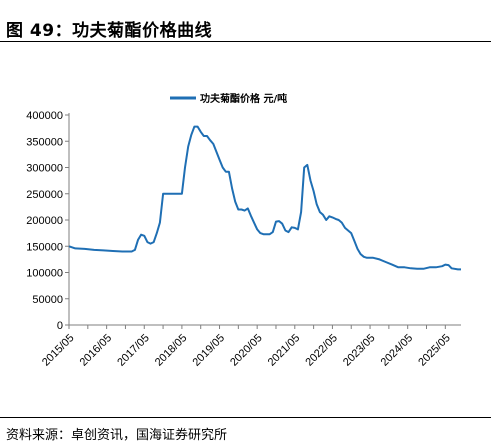 The width and height of the screenshot is (491, 448). I want to click on legend-label: 功夫菊酯价格 元/吨, so click(243, 98).